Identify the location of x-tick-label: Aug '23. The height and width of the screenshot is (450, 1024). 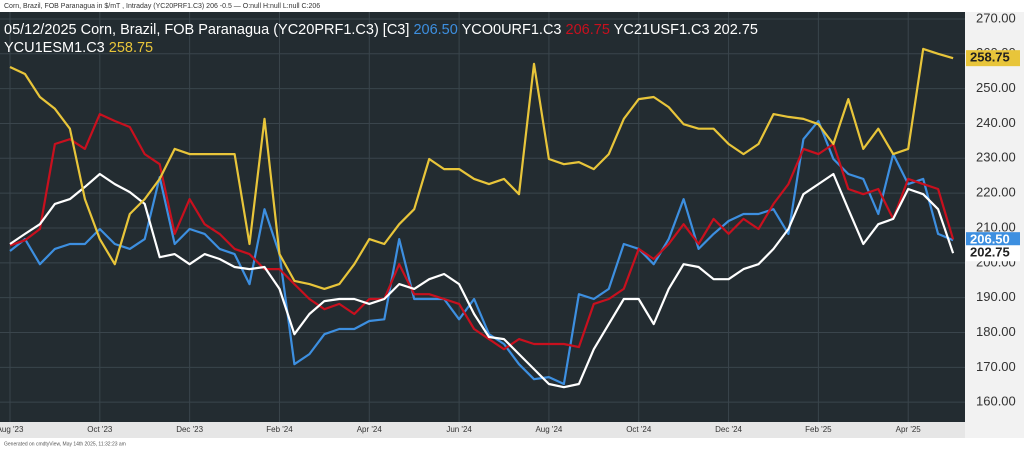
(12, 429).